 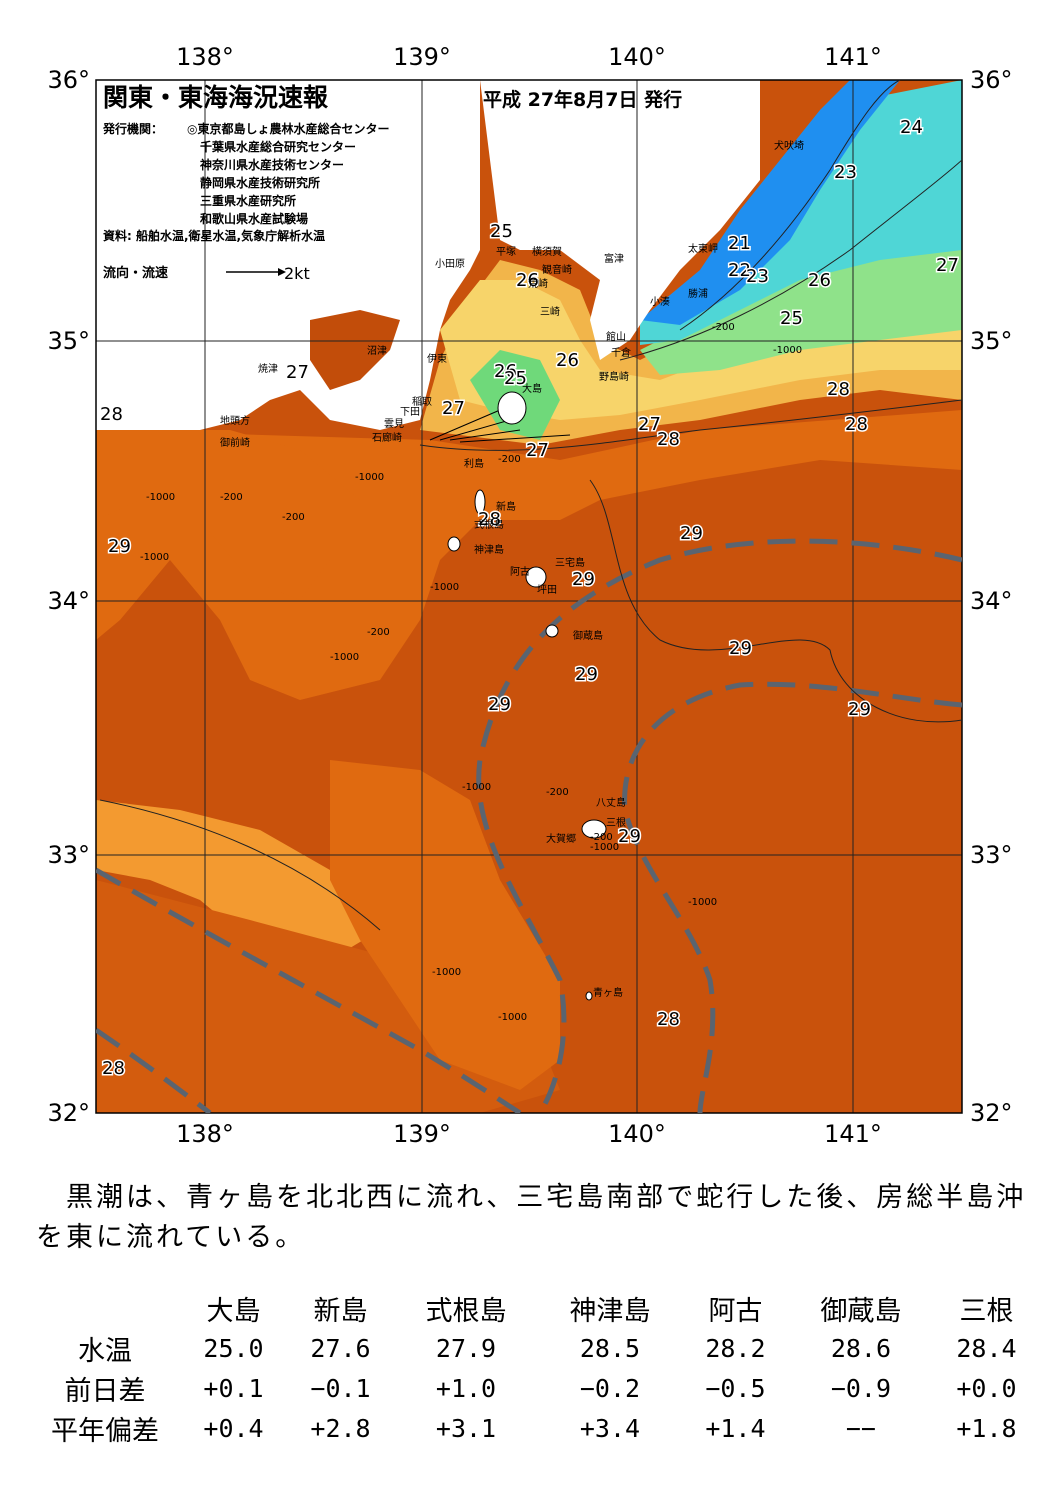 What do you see at coordinates (340, 1348) in the screenshot?
I see `stat-cell: 27.6` at bounding box center [340, 1348].